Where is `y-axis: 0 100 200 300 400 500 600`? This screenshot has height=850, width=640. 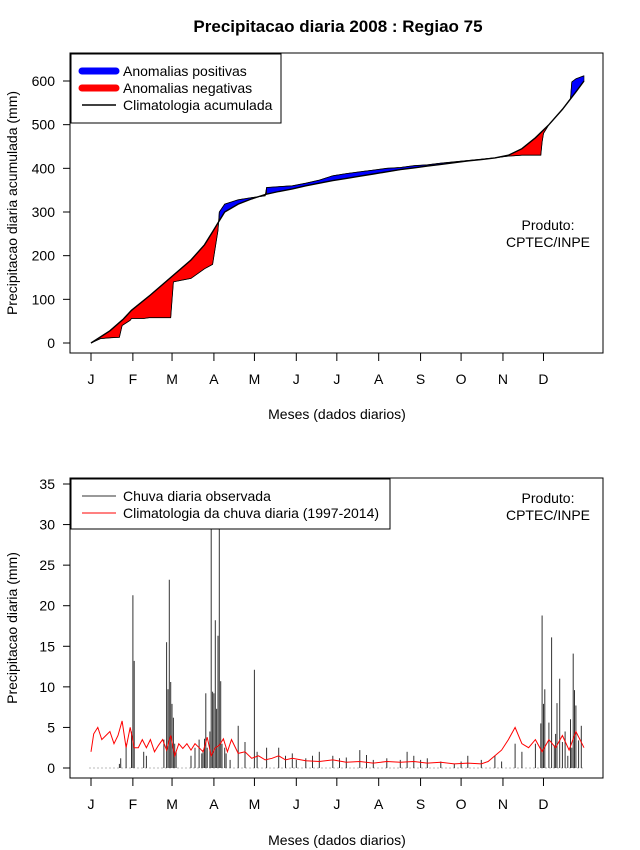
y-axis: 0 100 200 300 400 500 600 is located at coordinates (51, 212).